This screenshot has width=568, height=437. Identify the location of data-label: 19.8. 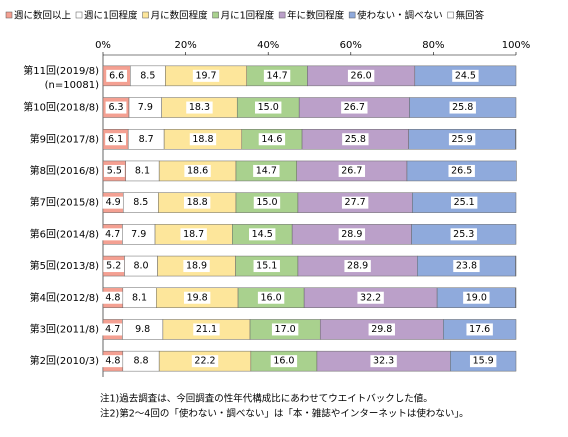
(197, 297).